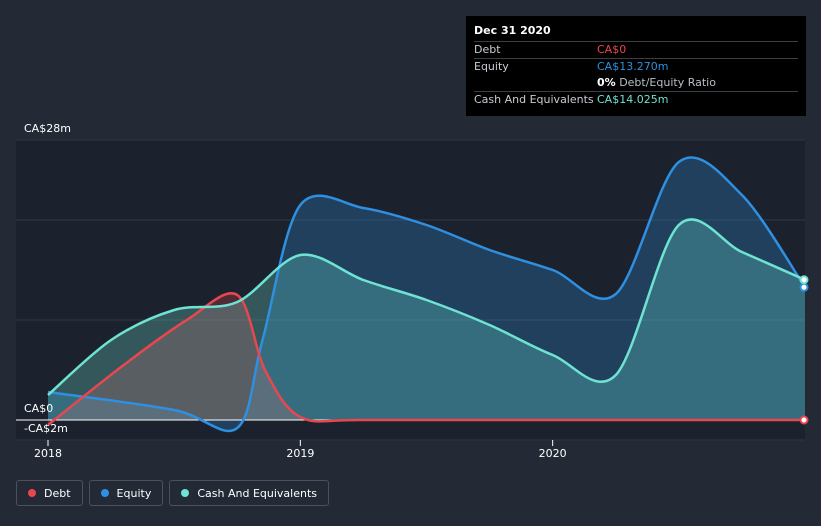 The width and height of the screenshot is (821, 526). I want to click on tooltip-row-equity: Equity CA$13.270m 0% Debt/Equity Ratio, so click(636, 74).